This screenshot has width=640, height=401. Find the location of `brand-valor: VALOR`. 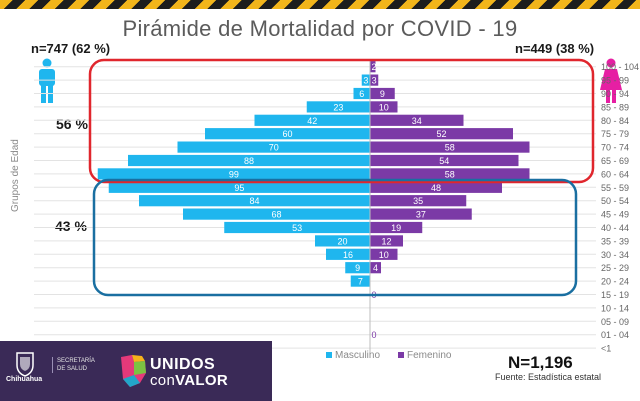

brand-valor: VALOR is located at coordinates (201, 380).